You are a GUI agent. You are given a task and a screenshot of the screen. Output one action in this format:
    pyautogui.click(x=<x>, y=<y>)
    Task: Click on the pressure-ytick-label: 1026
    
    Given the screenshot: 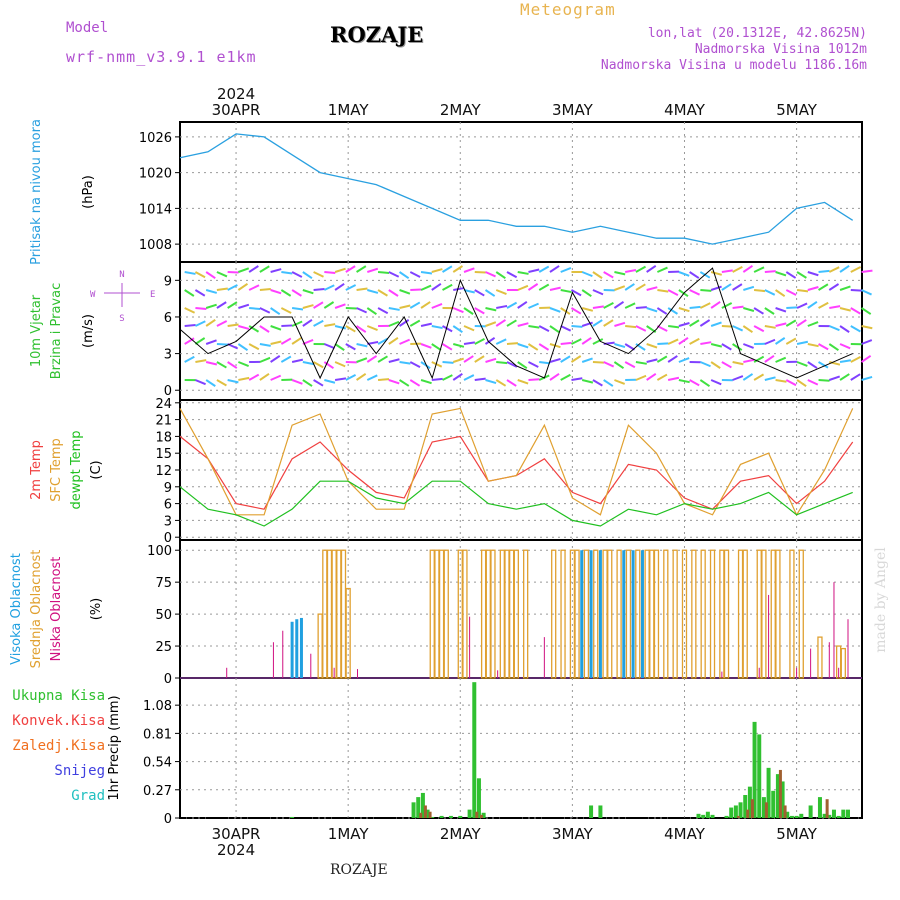 What is the action you would take?
    pyautogui.click(x=155, y=138)
    